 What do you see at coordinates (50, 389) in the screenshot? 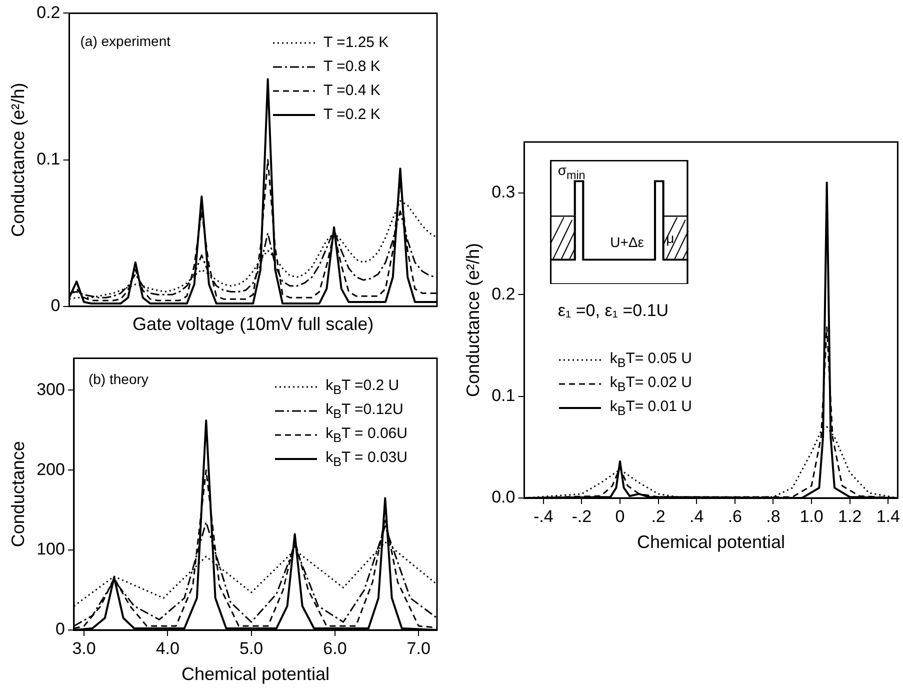
I see `y-tick-label: 300` at bounding box center [50, 389].